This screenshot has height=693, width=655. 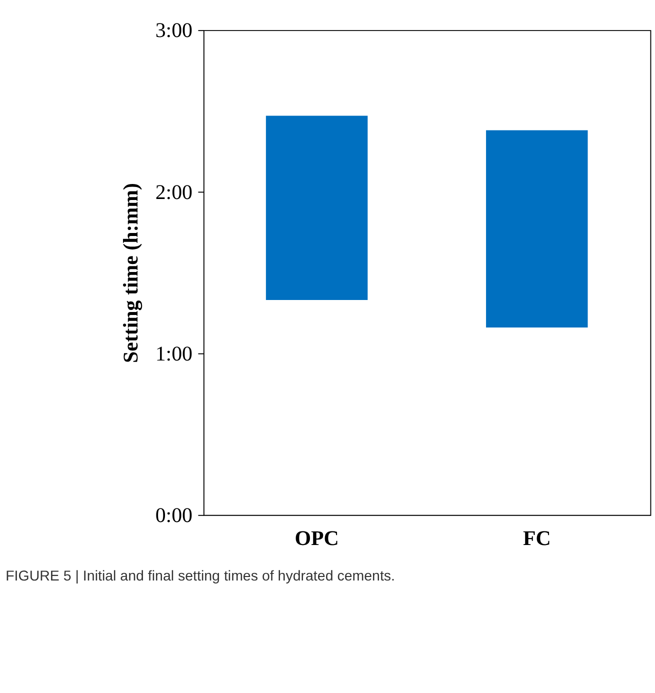 What do you see at coordinates (536, 538) in the screenshot?
I see `x-tick-label: FC` at bounding box center [536, 538].